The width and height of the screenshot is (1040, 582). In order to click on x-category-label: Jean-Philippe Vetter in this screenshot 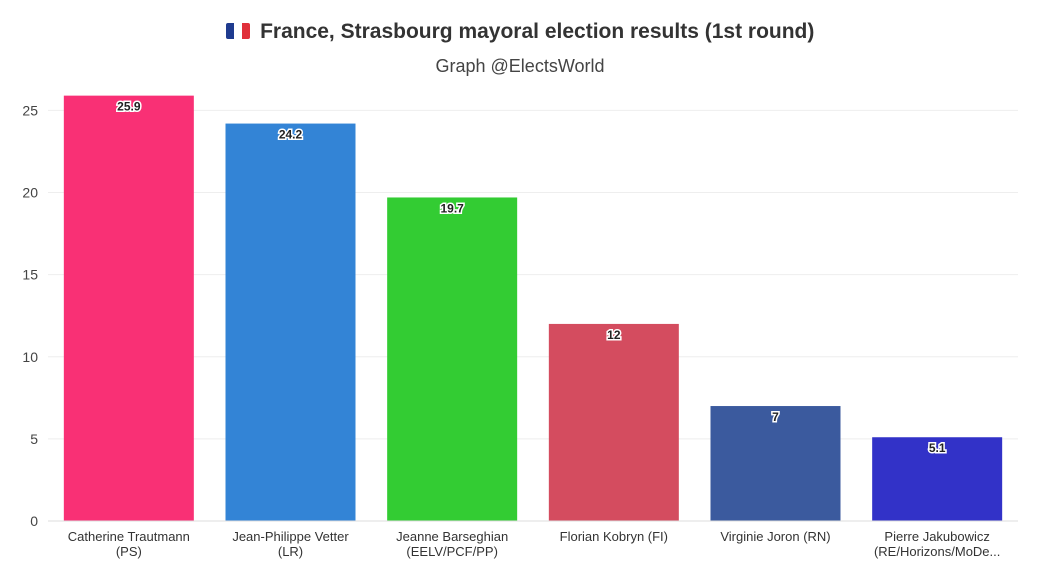, I will do `click(290, 536)`.